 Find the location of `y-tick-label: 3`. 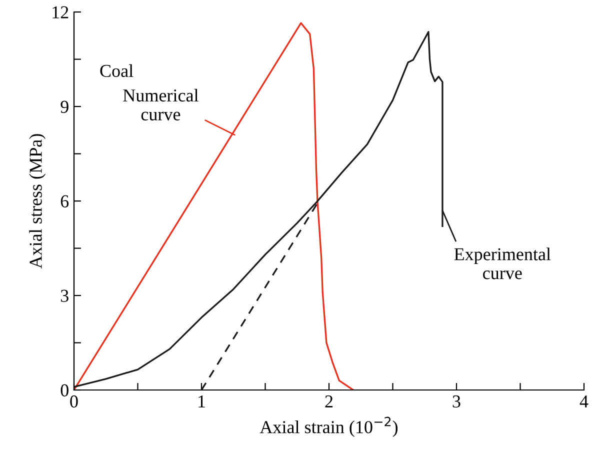

y-tick-label: 3 is located at coordinates (64, 296).